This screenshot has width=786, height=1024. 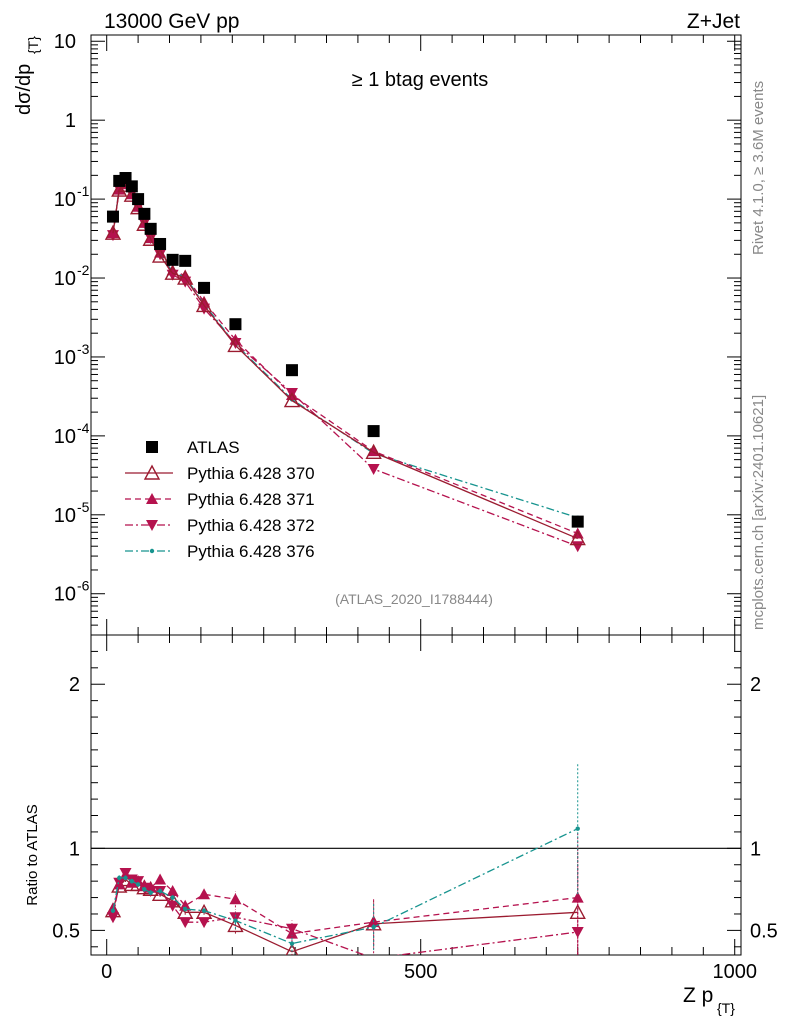 What do you see at coordinates (764, 931) in the screenshot?
I see `ratio-y-tick-label-right: 0.5` at bounding box center [764, 931].